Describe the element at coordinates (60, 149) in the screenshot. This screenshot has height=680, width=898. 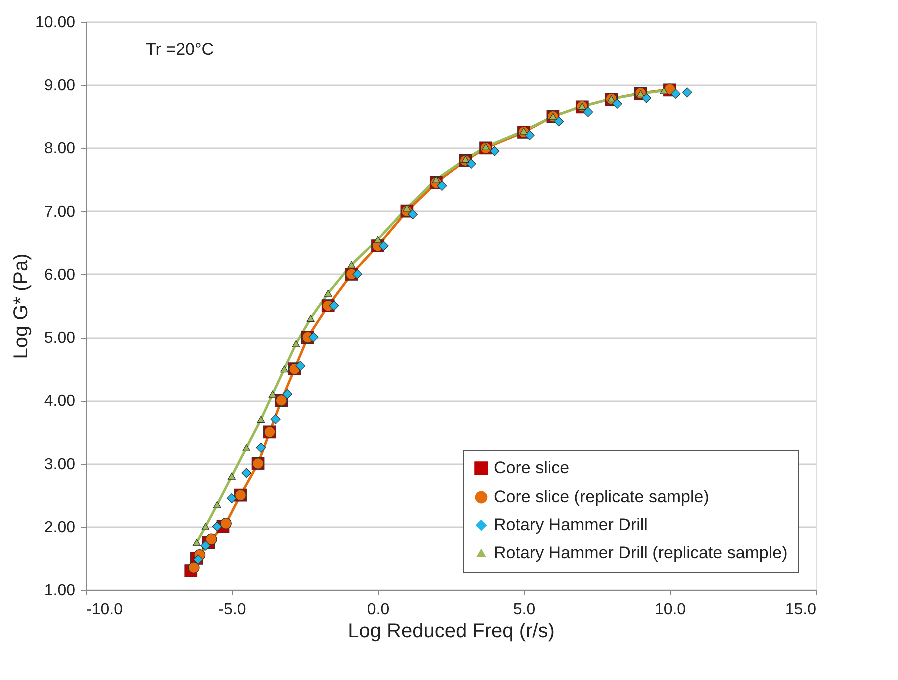
I see `y-tick-label: 8.00` at that location.